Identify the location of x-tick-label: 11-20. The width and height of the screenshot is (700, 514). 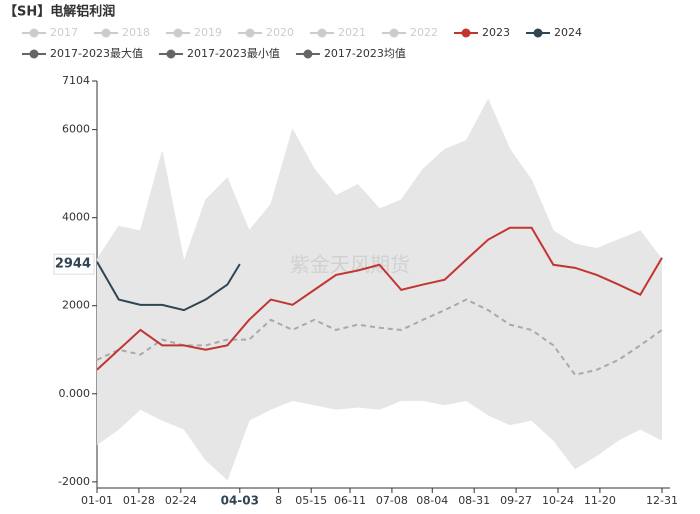
(600, 500).